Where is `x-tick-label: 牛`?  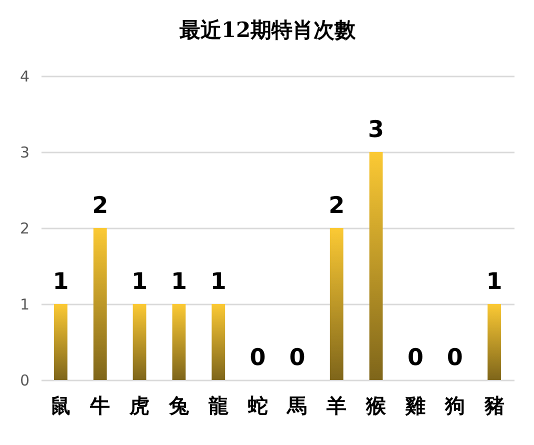
x-tick-label: 牛 is located at coordinates (99, 406).